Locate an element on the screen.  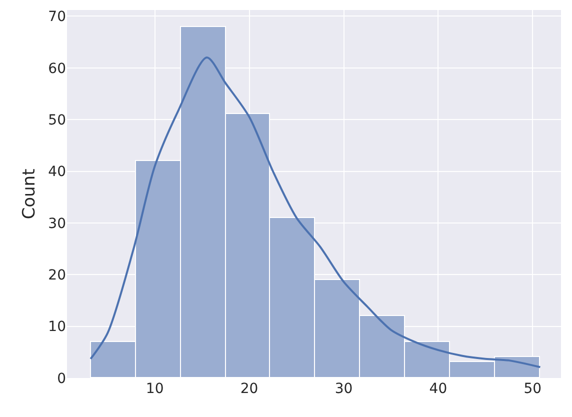
y-tick-label: 10 is located at coordinates (57, 327).